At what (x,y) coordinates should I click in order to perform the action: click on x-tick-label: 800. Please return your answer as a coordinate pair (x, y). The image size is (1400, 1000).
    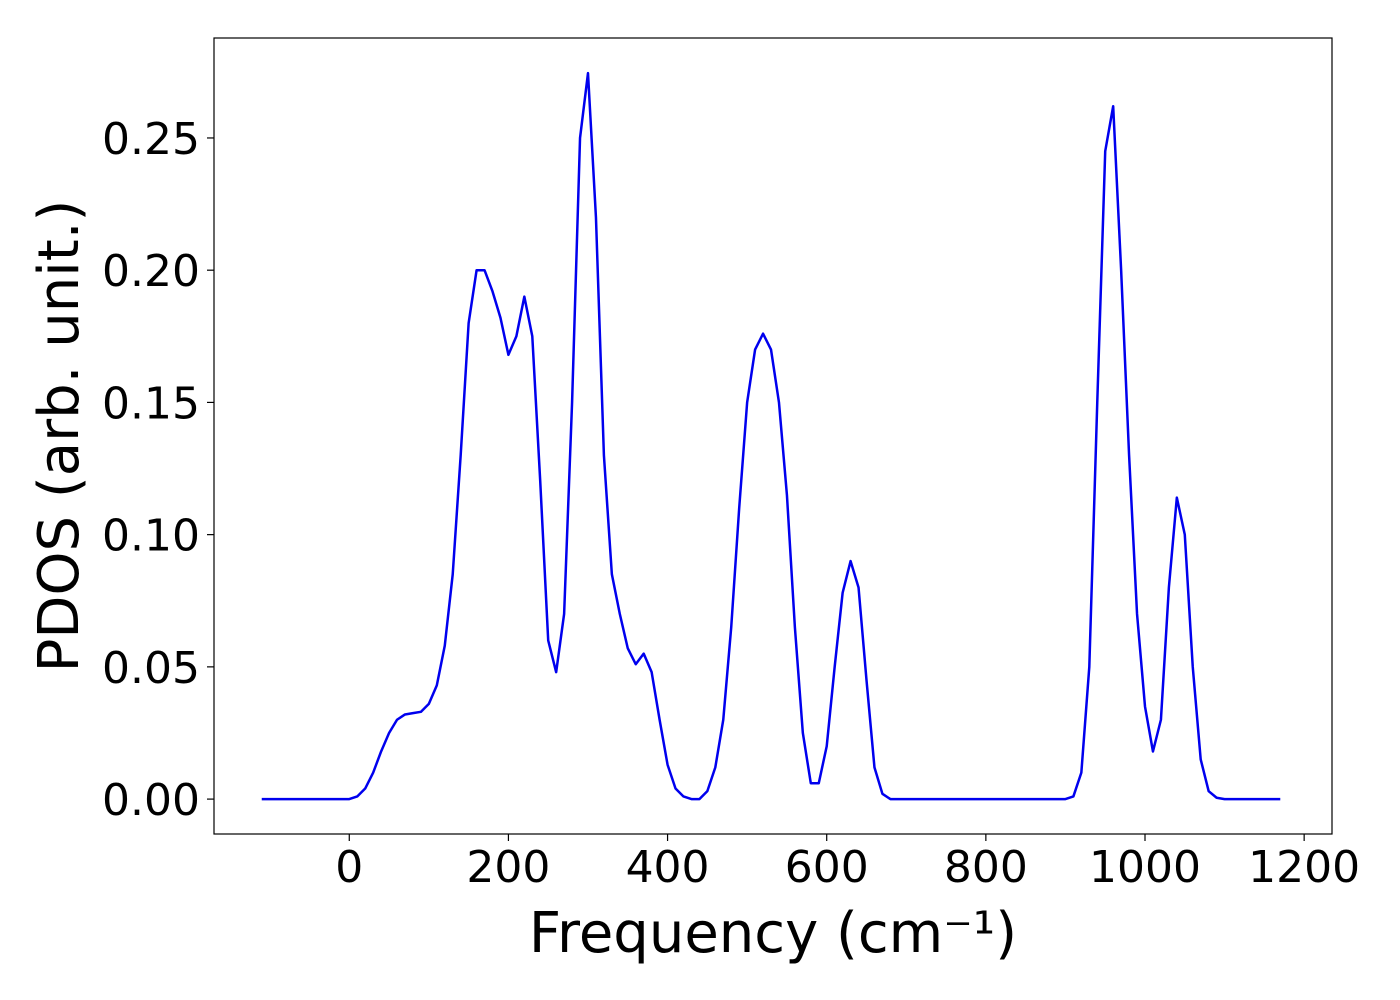
    Looking at the image, I should click on (986, 867).